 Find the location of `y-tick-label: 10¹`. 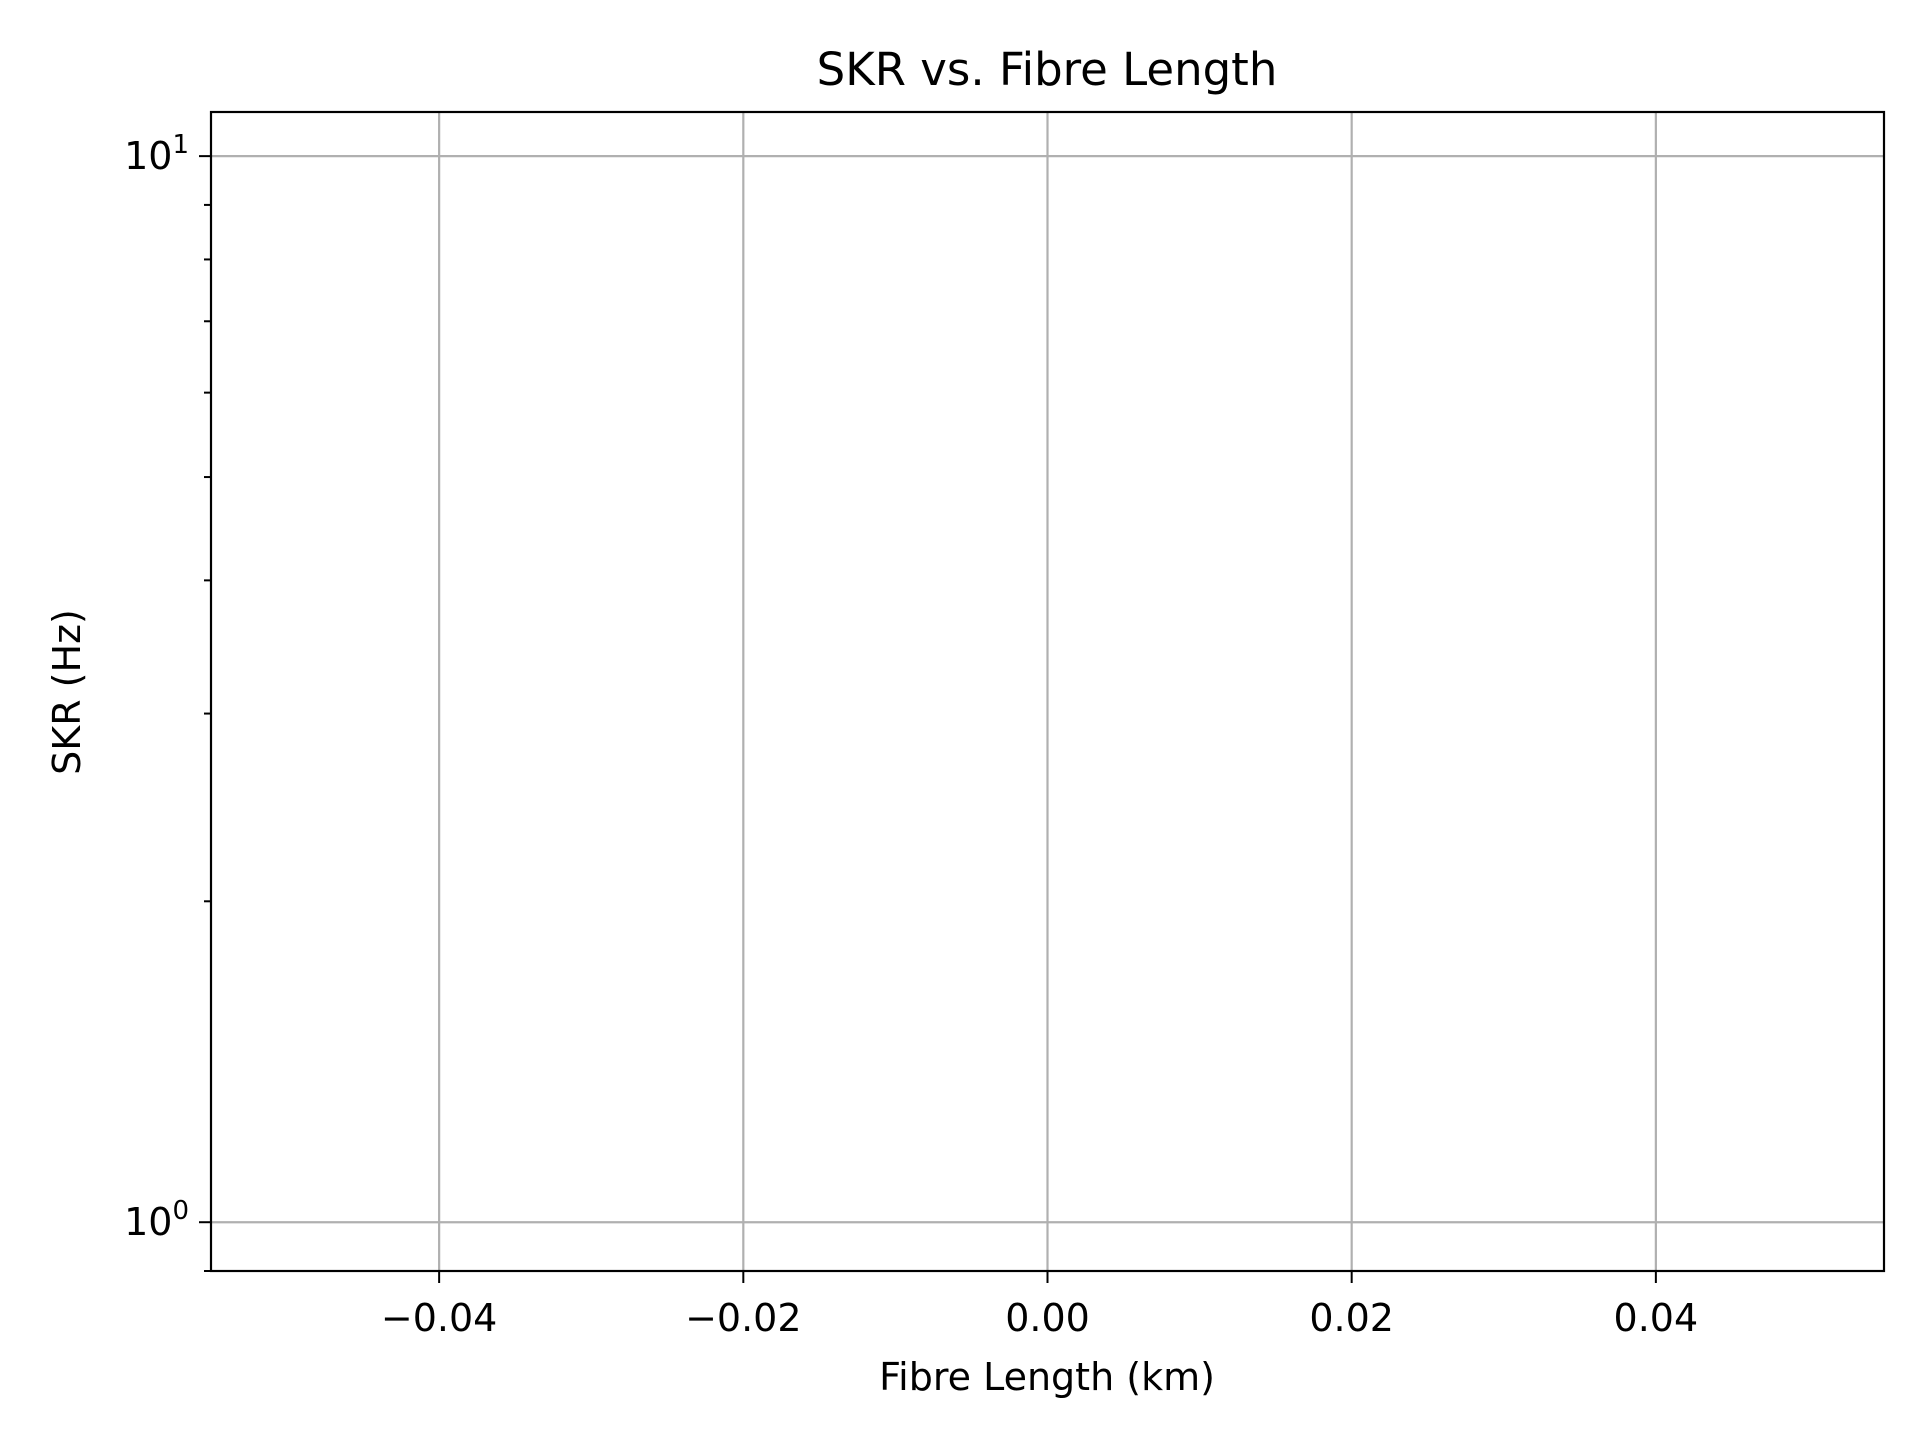

y-tick-label: 10¹ is located at coordinates (156, 154).